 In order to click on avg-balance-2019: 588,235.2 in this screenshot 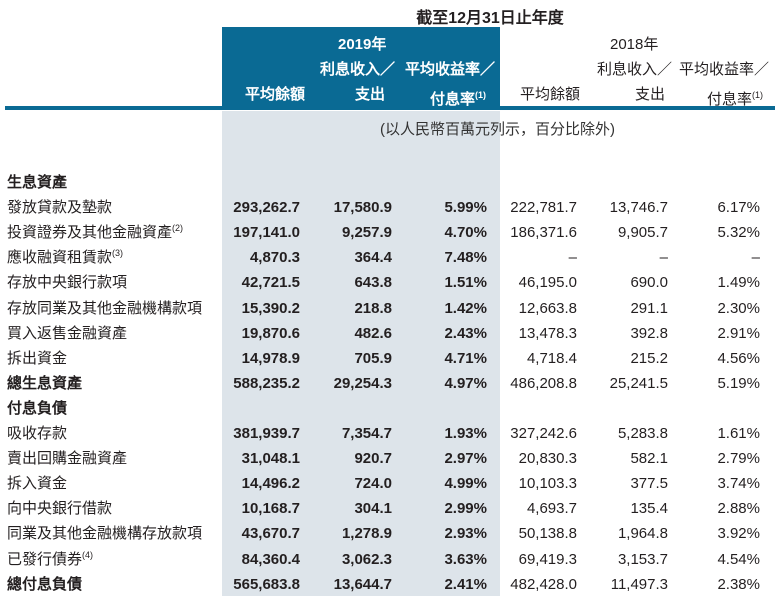, I will do `click(266, 383)`.